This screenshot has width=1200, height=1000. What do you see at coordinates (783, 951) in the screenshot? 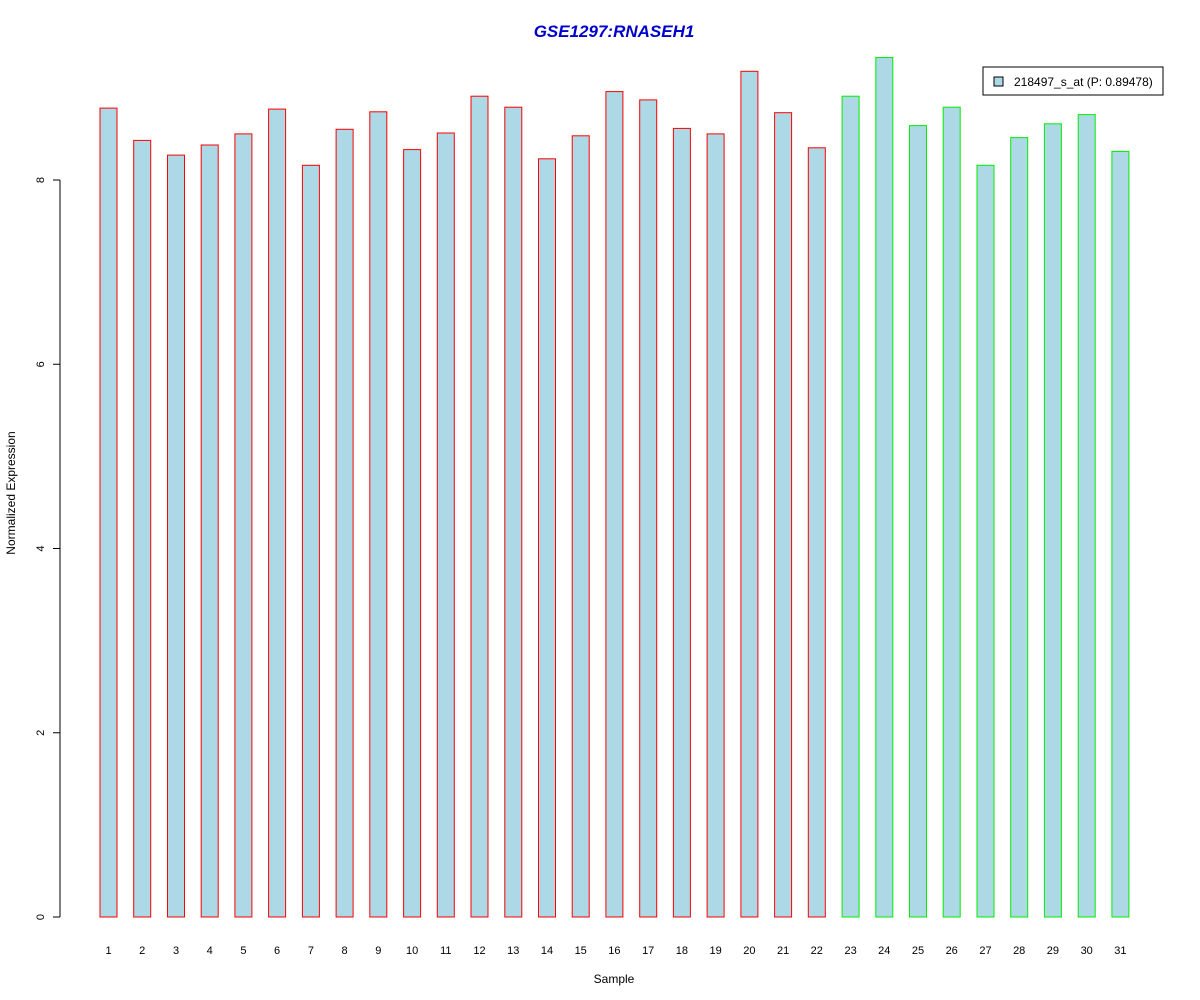
I see `x-tick-label: 21` at bounding box center [783, 951].